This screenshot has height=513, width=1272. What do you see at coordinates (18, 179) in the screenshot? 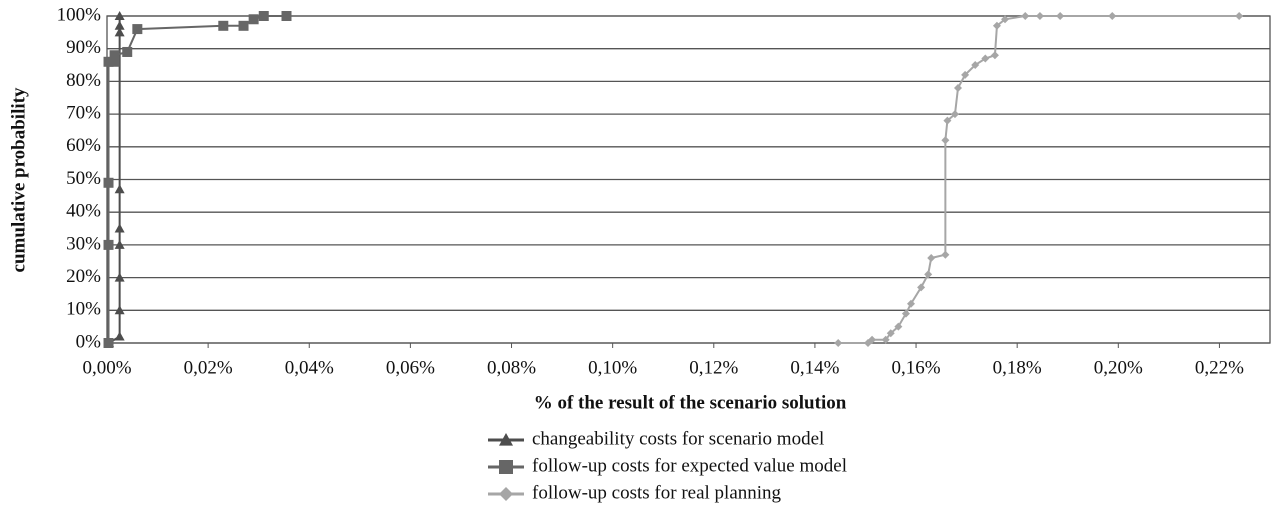
I see `y-axis-label: cumulative probability` at bounding box center [18, 179].